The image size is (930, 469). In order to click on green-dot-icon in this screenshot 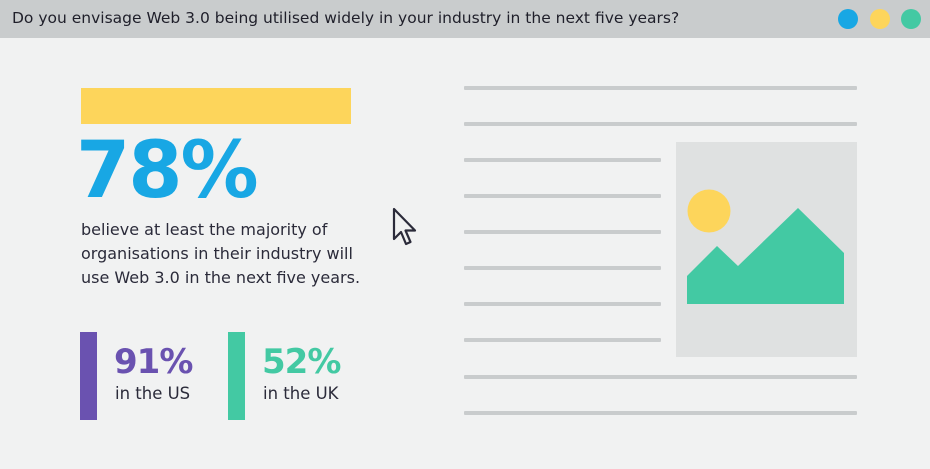, I will do `click(911, 19)`.